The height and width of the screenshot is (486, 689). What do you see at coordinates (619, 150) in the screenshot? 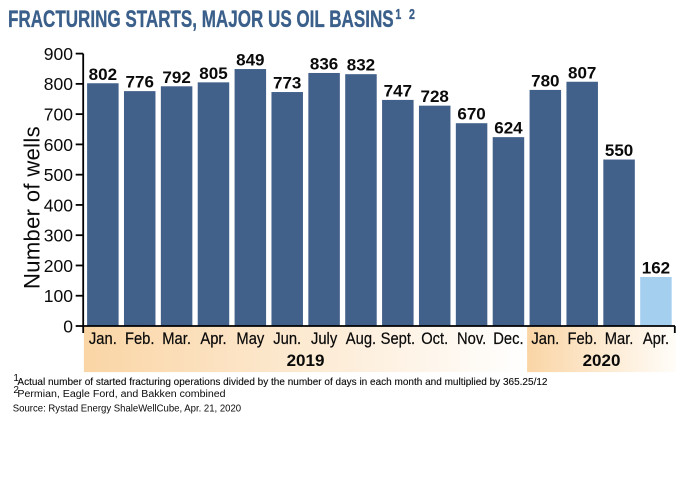
I see `svg-text: 550` at bounding box center [619, 150].